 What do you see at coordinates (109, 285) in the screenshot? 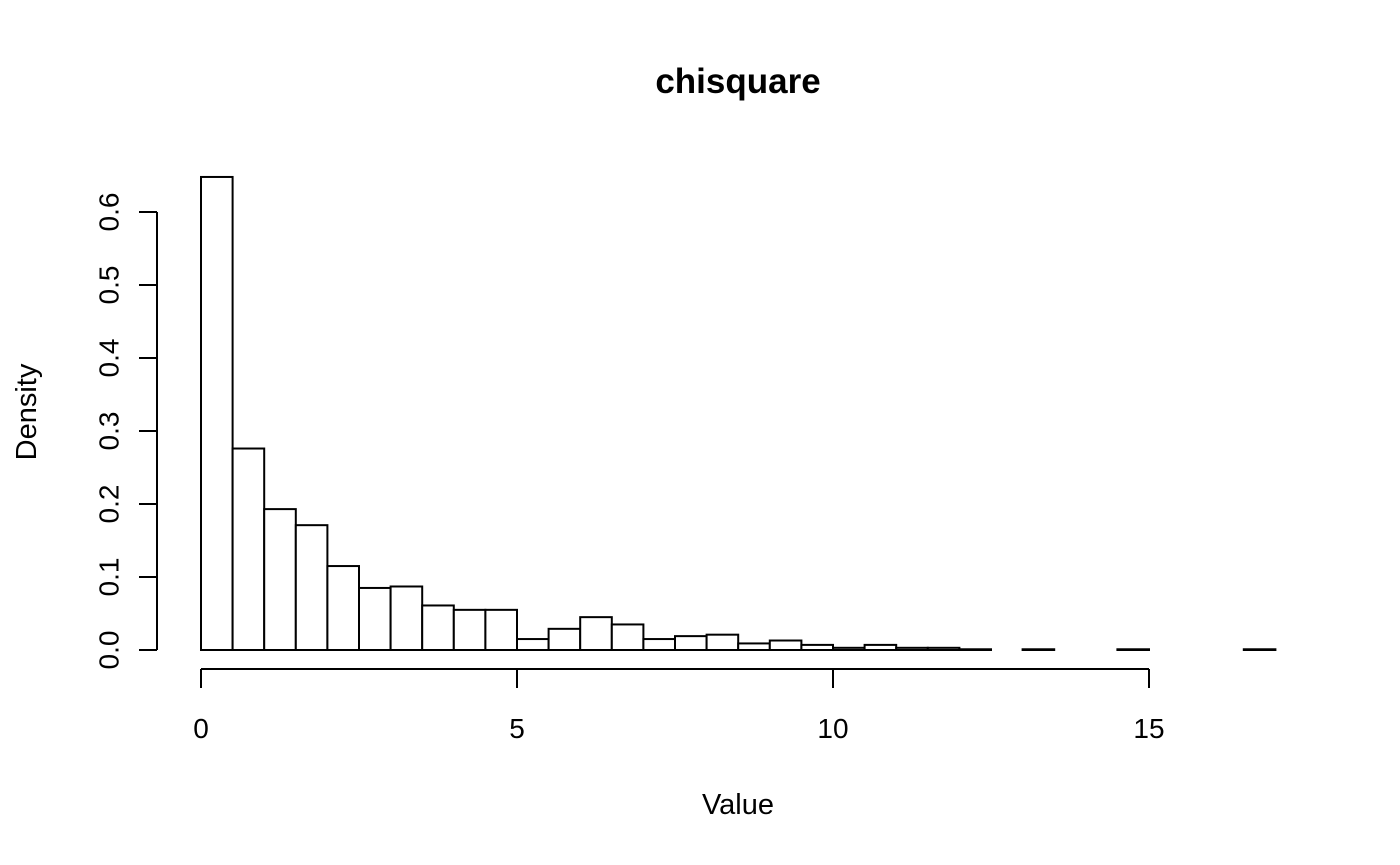
I see `y-tick-label: 0.5` at bounding box center [109, 285].